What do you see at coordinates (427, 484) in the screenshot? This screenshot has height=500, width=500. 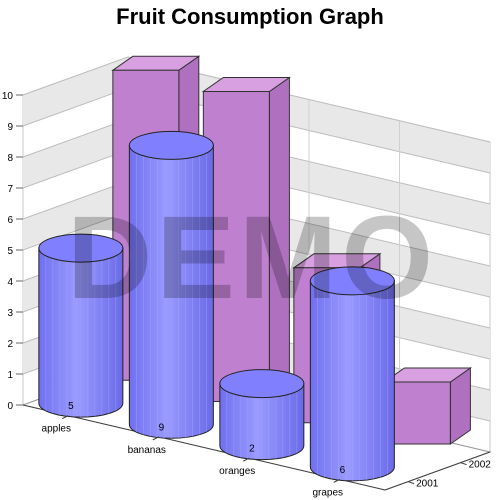 I see `series-label: 2001` at bounding box center [427, 484].